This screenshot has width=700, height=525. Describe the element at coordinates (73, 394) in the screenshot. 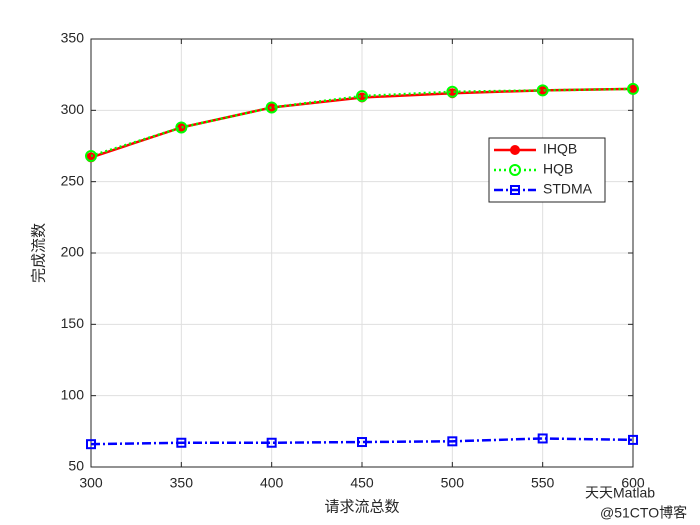

I see `y-tick-label: 100` at that location.